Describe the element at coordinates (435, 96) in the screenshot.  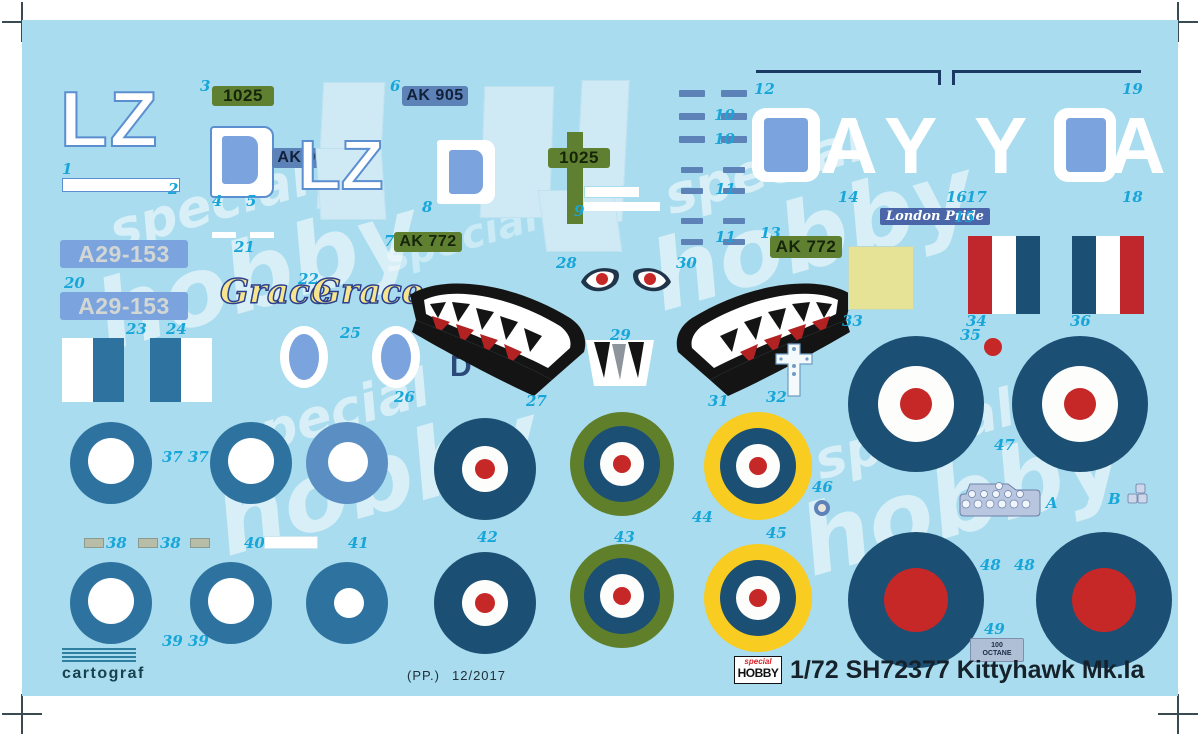
I see `serial-plate-ak905-b: AK 905` at that location.